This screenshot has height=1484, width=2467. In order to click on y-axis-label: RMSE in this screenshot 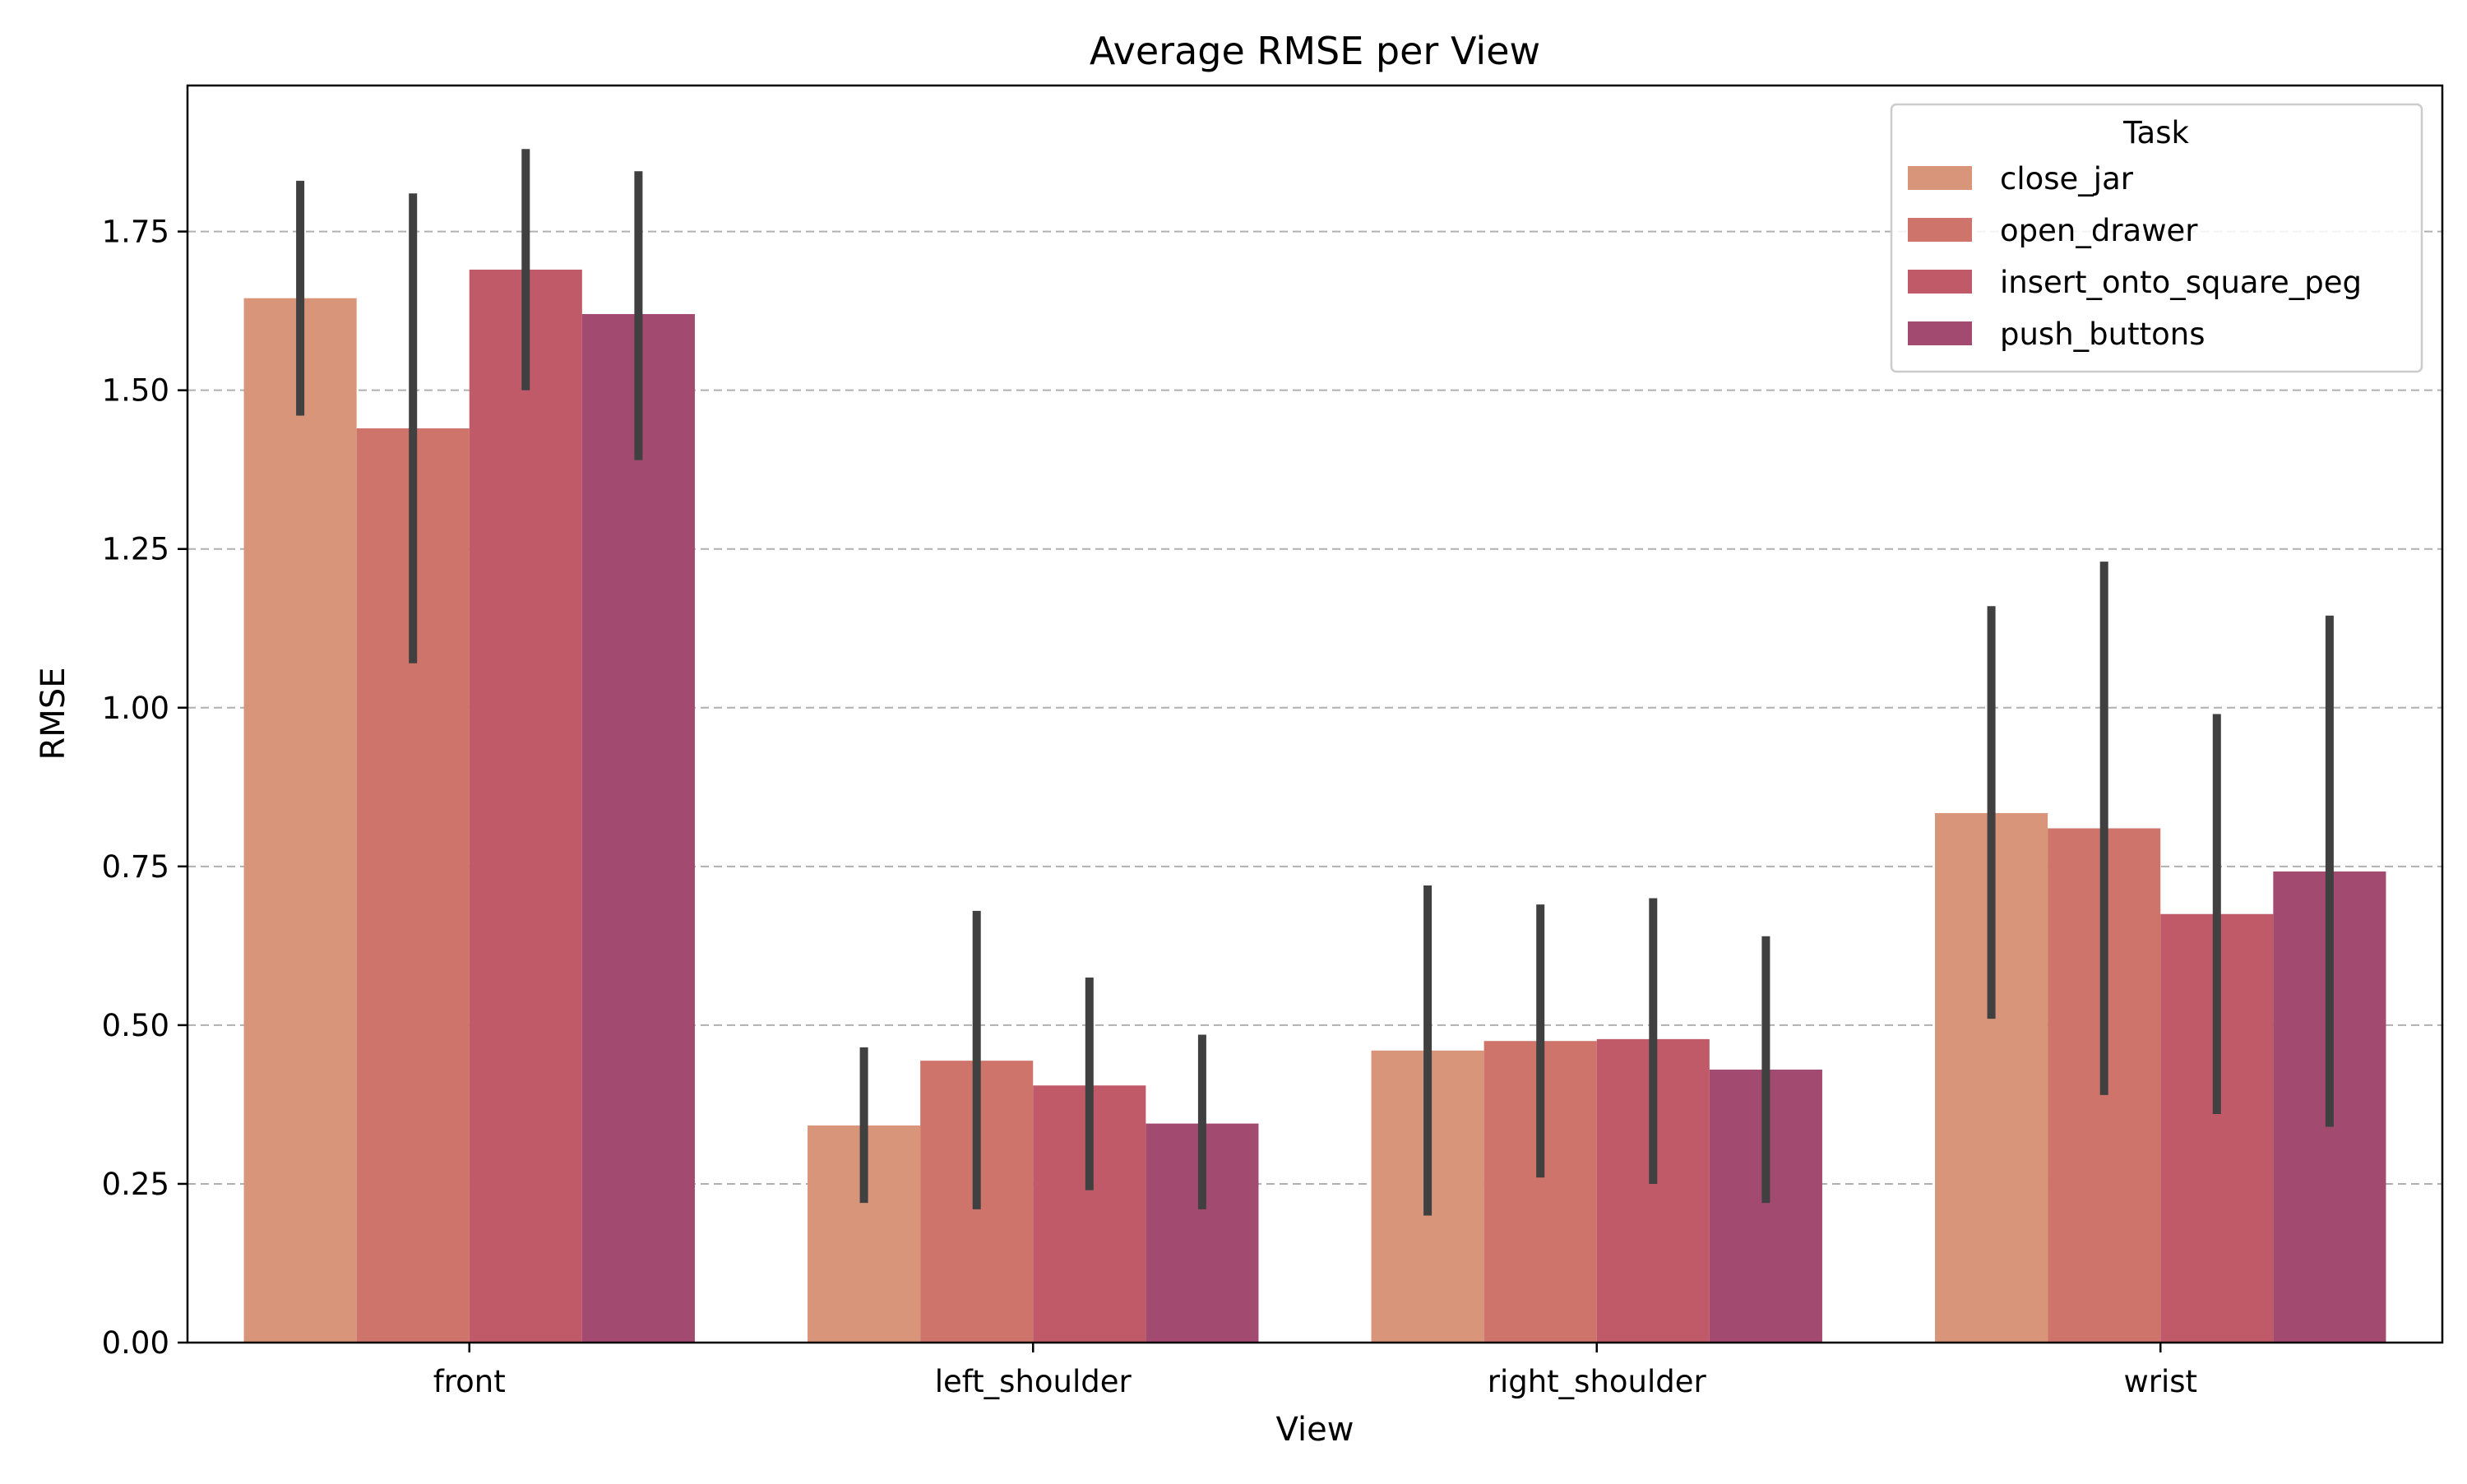, I will do `click(54, 714)`.